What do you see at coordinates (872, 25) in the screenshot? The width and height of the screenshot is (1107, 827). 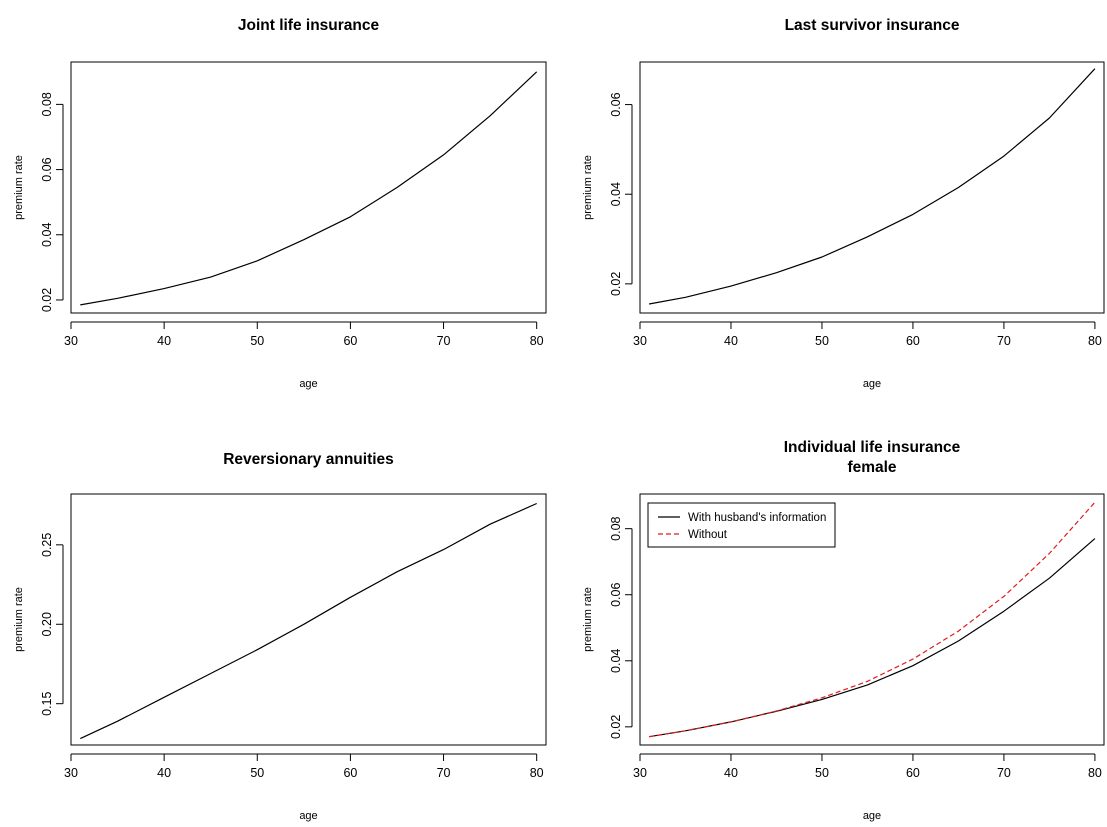 I see `chart-title: Last survivor insurance` at bounding box center [872, 25].